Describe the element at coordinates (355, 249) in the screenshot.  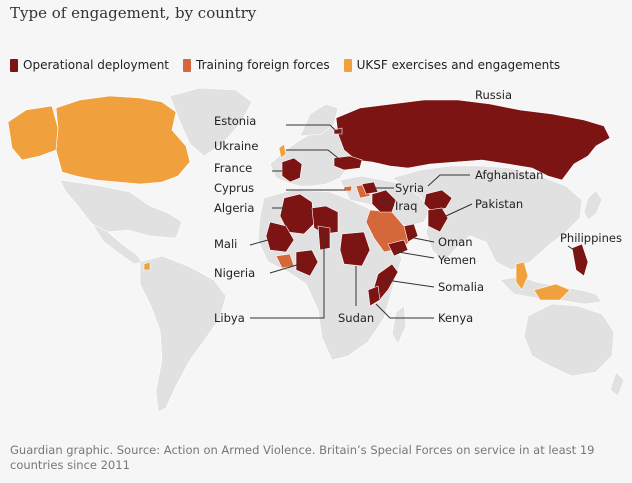
I see `country-sudan` at that location.